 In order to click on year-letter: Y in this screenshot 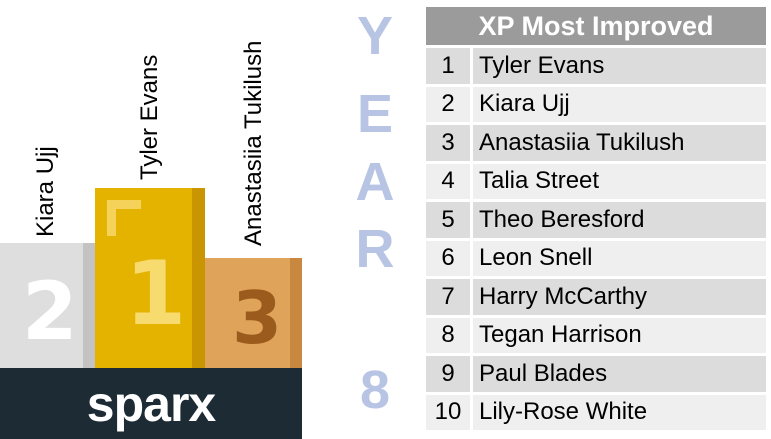, I will do `click(375, 36)`.